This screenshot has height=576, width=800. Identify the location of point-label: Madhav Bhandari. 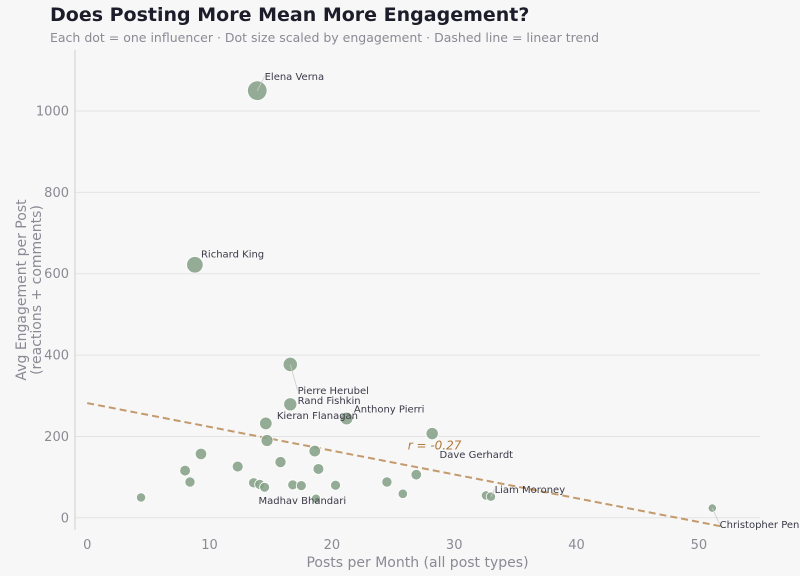
(302, 501).